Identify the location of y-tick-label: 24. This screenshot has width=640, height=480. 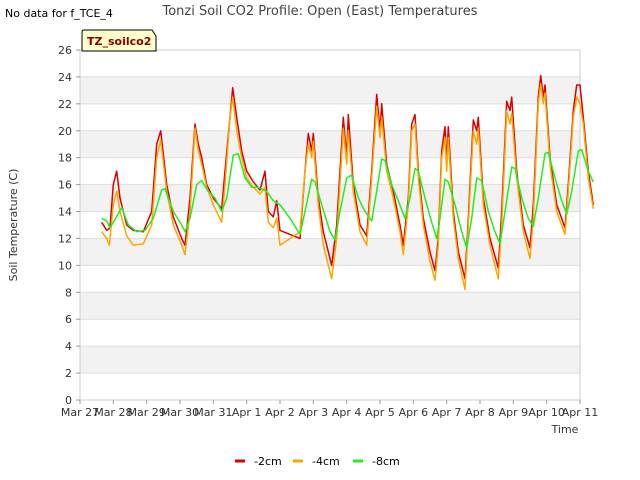
(65, 77).